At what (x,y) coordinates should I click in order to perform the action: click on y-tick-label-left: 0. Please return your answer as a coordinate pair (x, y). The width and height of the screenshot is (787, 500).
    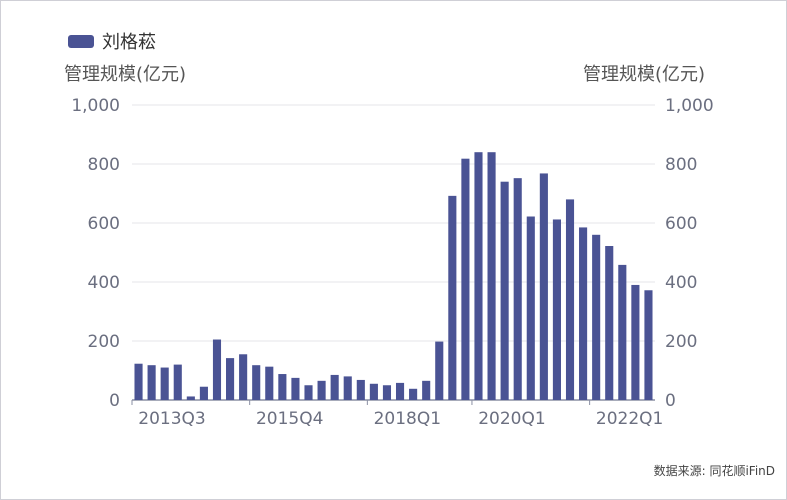
    Looking at the image, I should click on (114, 401).